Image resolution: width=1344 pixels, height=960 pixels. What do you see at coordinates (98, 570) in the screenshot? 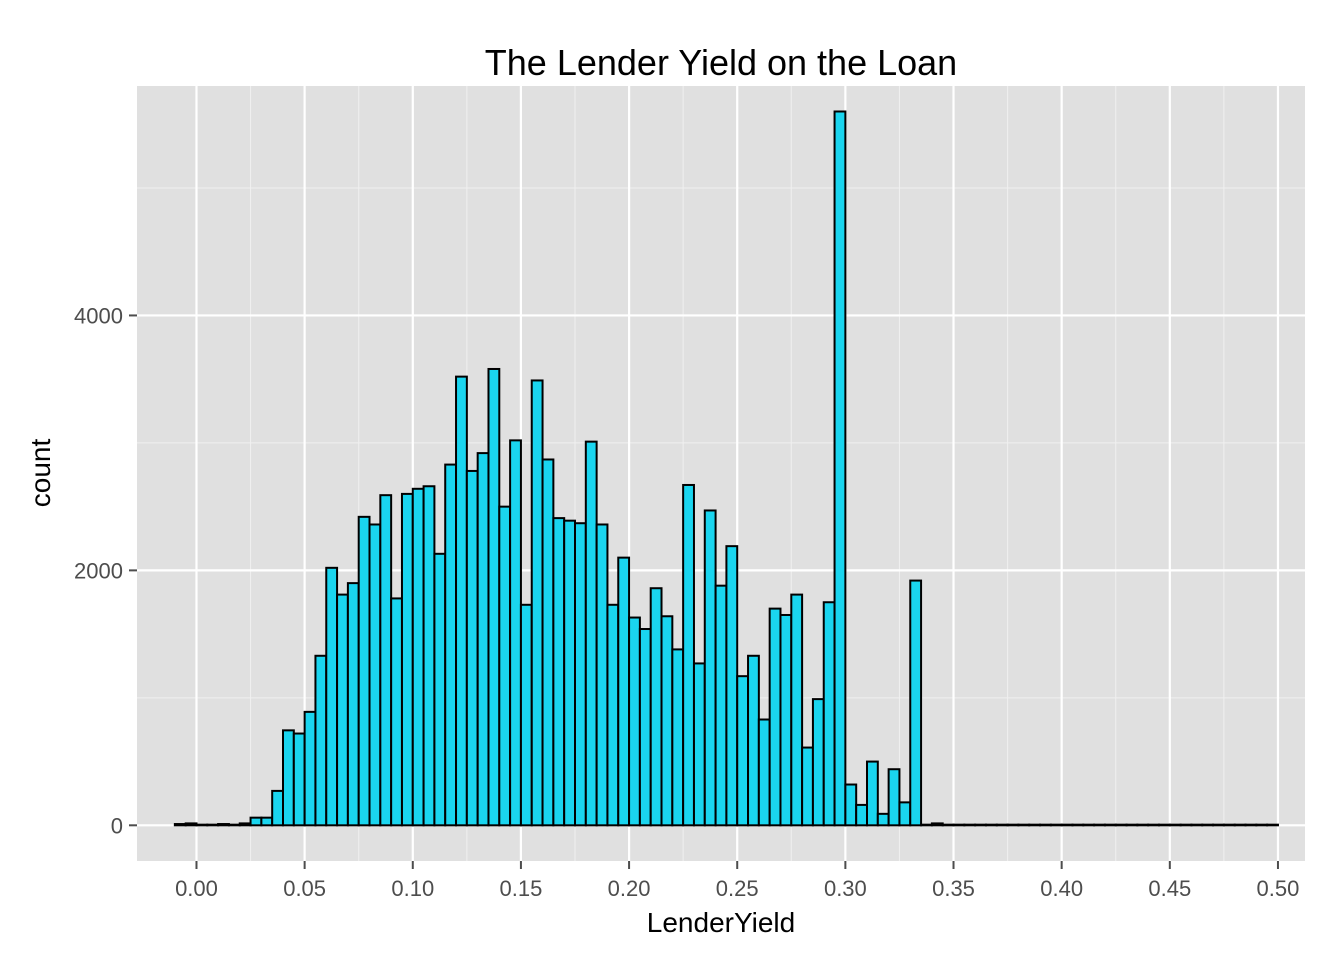
I see `y-tick-label: 2000` at bounding box center [98, 570].